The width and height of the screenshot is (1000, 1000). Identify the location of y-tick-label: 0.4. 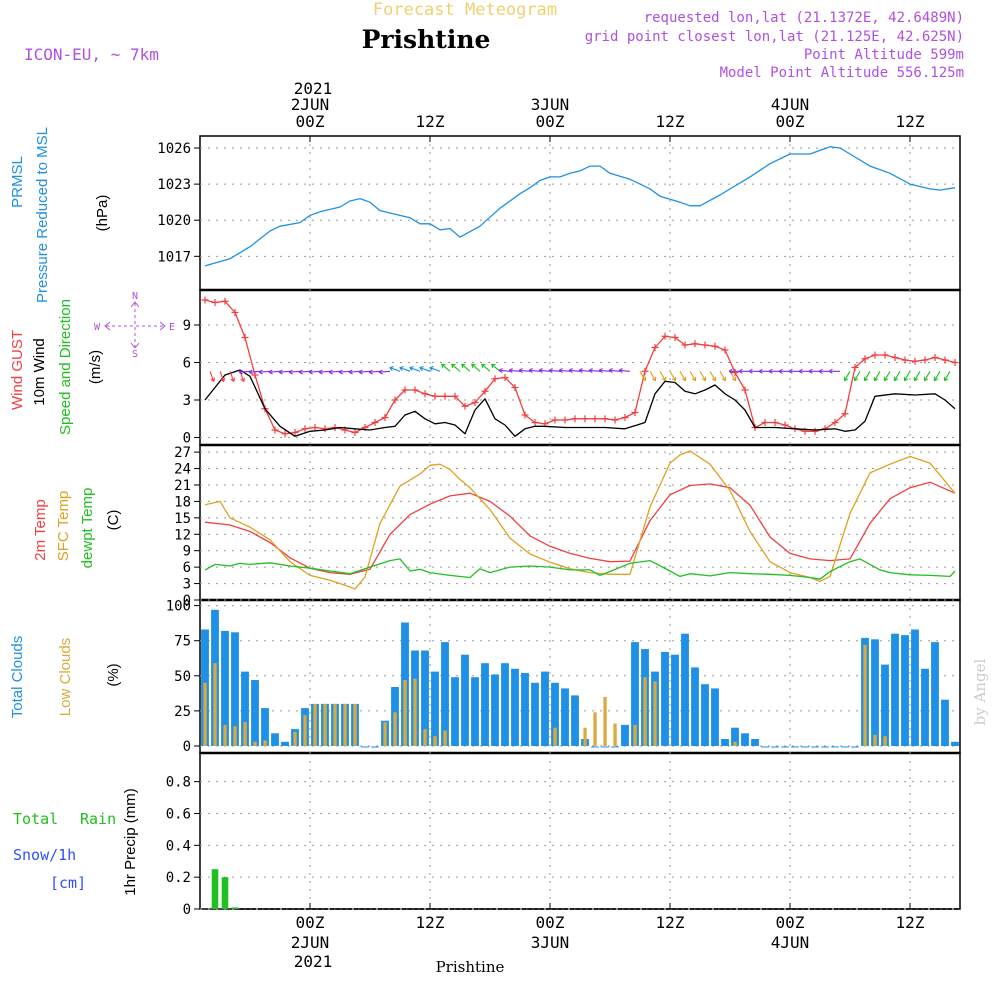
(178, 846).